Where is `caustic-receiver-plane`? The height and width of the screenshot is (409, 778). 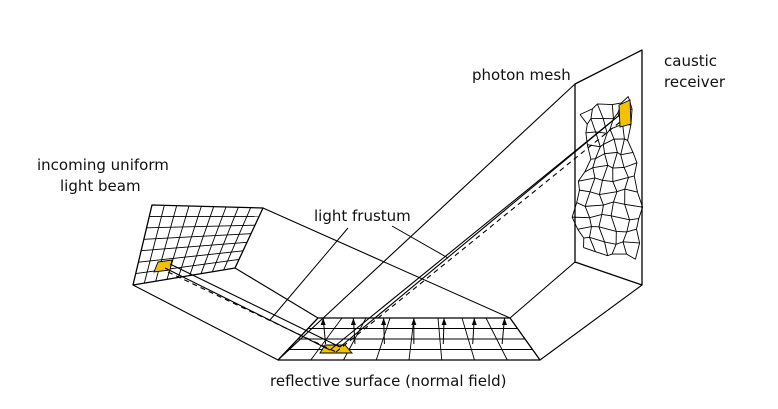 caustic-receiver-plane is located at coordinates (608, 167).